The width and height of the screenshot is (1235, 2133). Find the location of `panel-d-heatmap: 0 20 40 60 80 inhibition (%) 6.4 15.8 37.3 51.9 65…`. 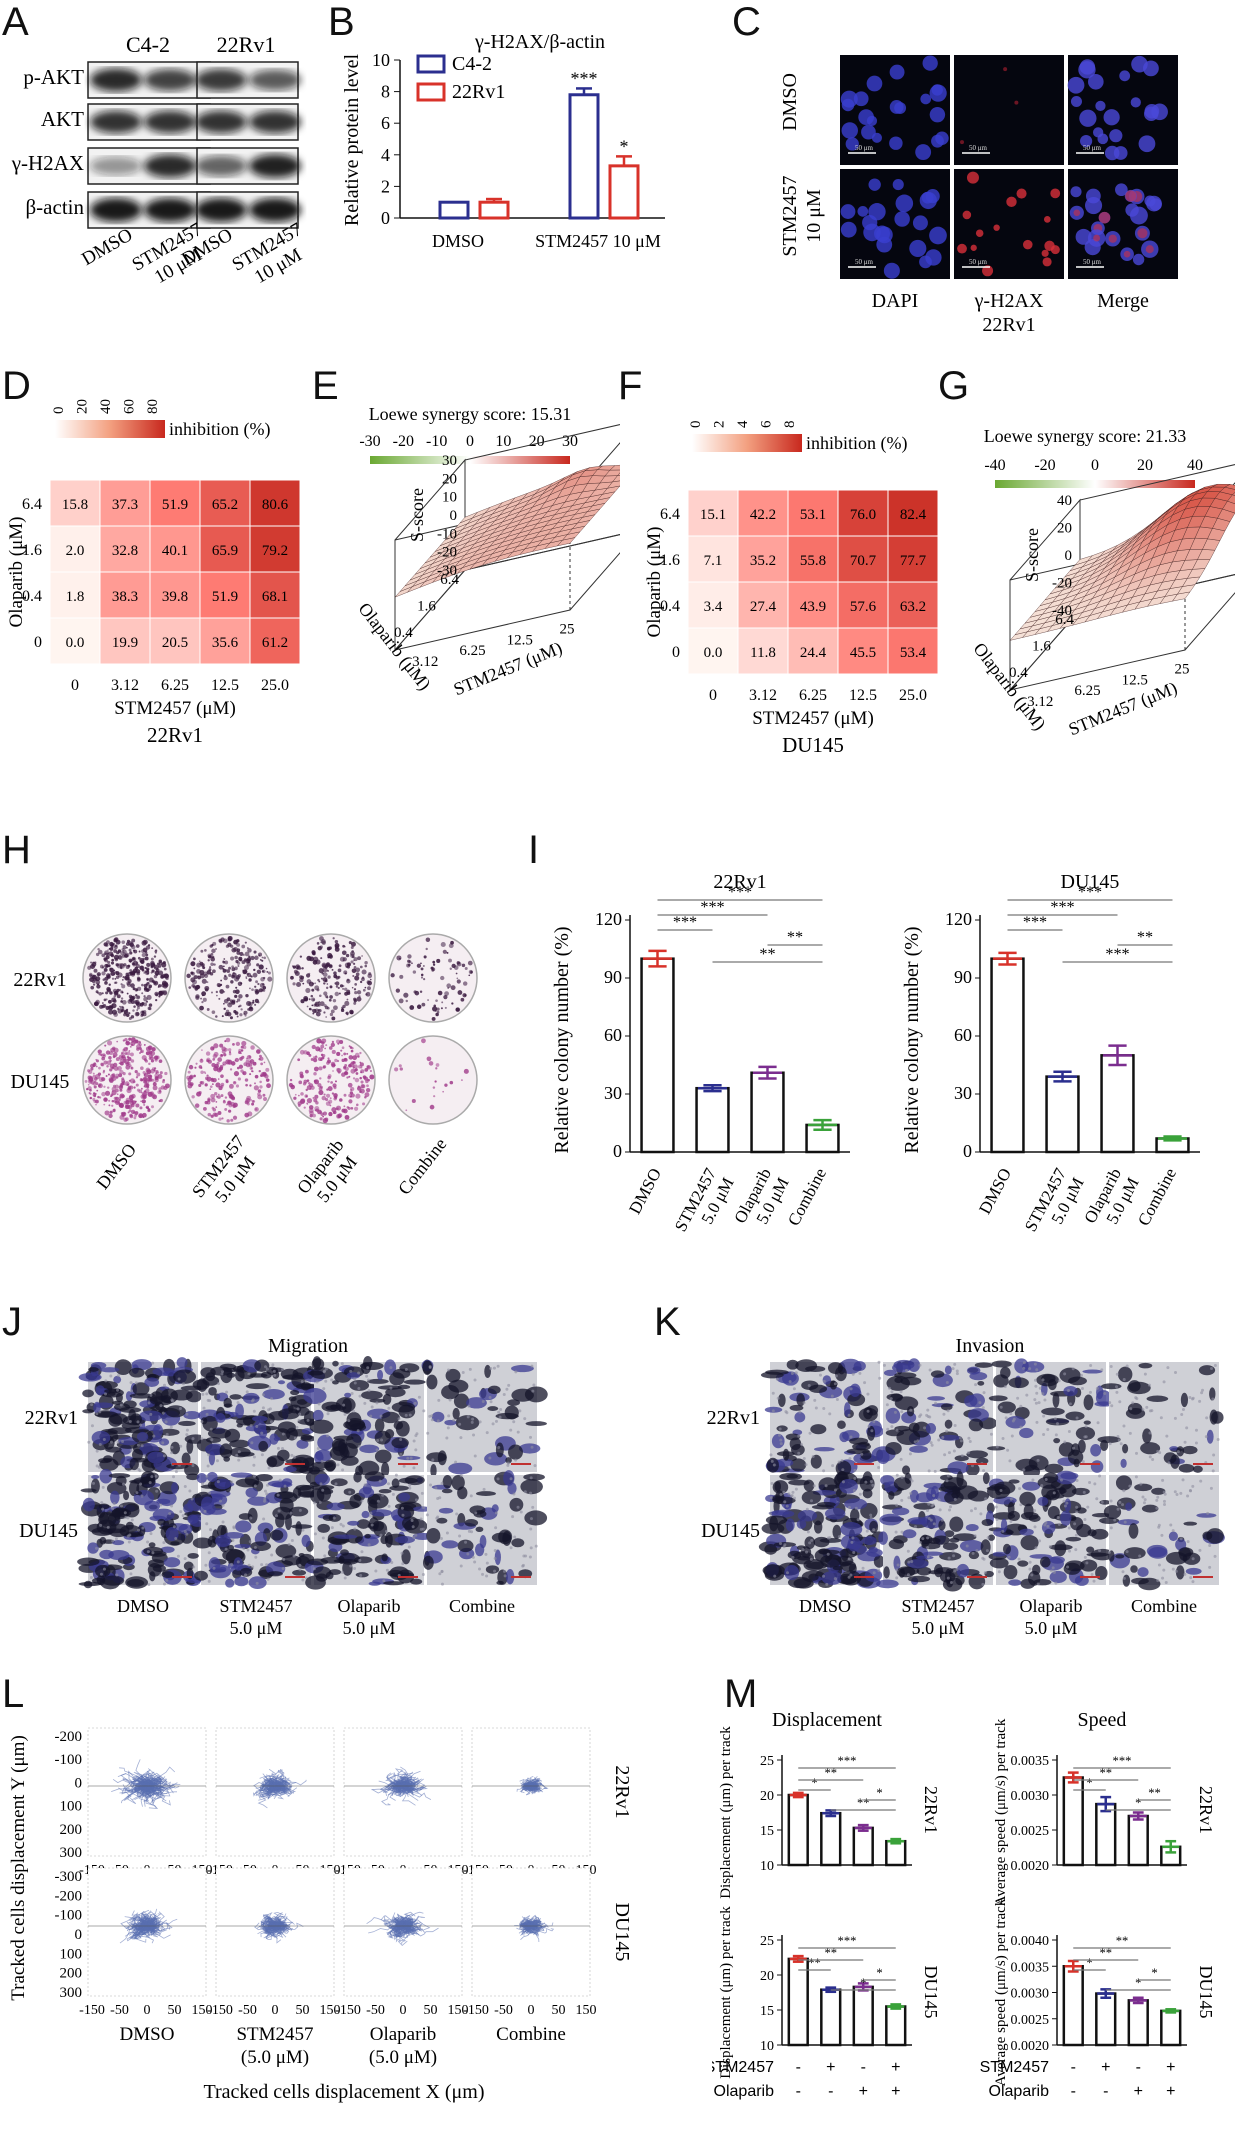

panel-d-heatmap: 0 20 40 60 80 inhibition (%) 6.4 15.8 37.3 51.9 65… is located at coordinates (153, 573).